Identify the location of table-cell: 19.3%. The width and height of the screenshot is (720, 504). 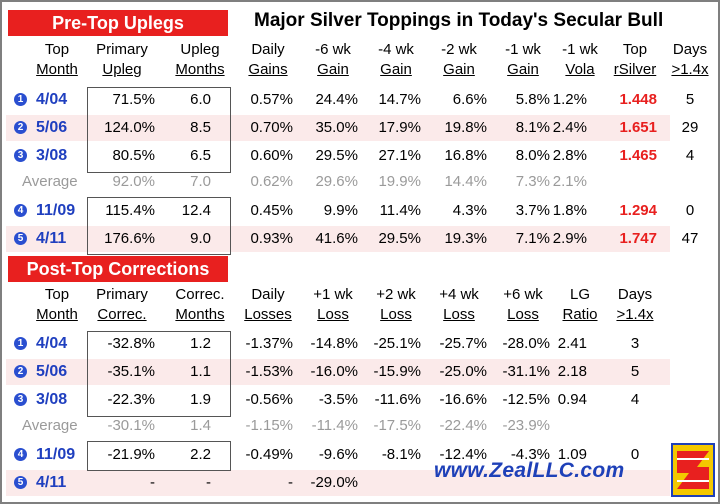
(465, 238).